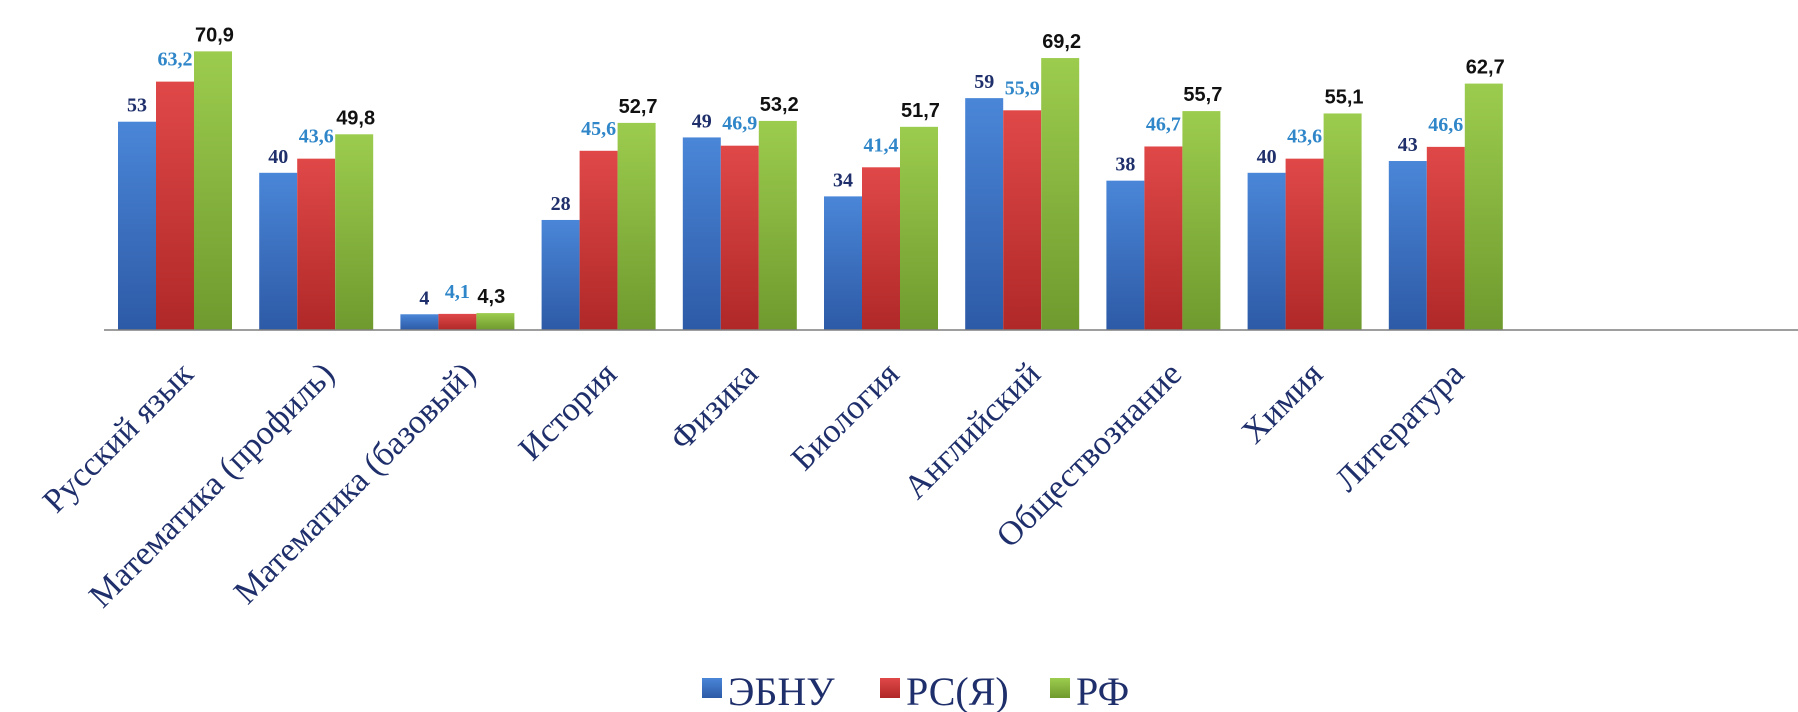  I want to click on category-label: Химия, so click(1283, 403).